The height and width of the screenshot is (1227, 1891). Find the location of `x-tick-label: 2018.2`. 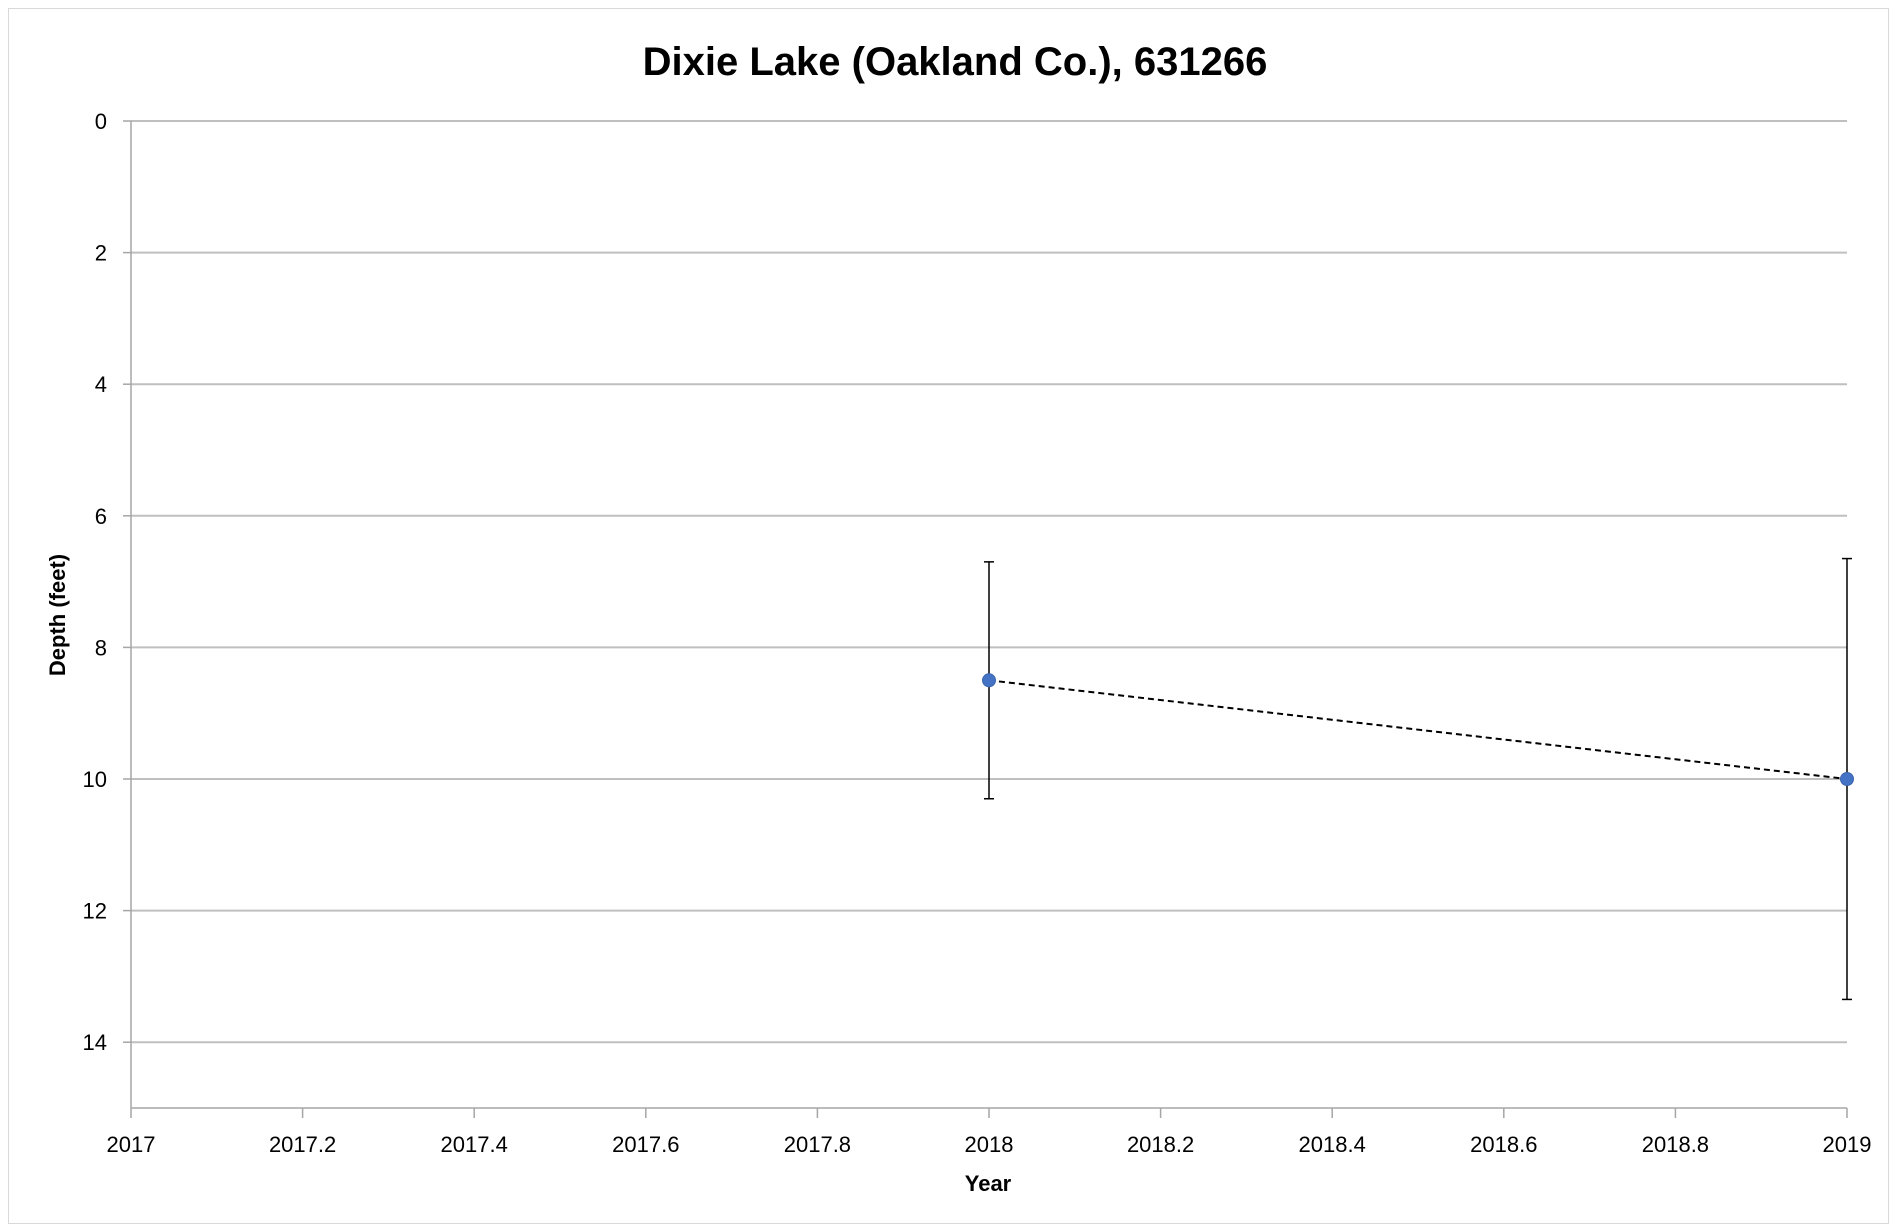

x-tick-label: 2018.2 is located at coordinates (1160, 1144).